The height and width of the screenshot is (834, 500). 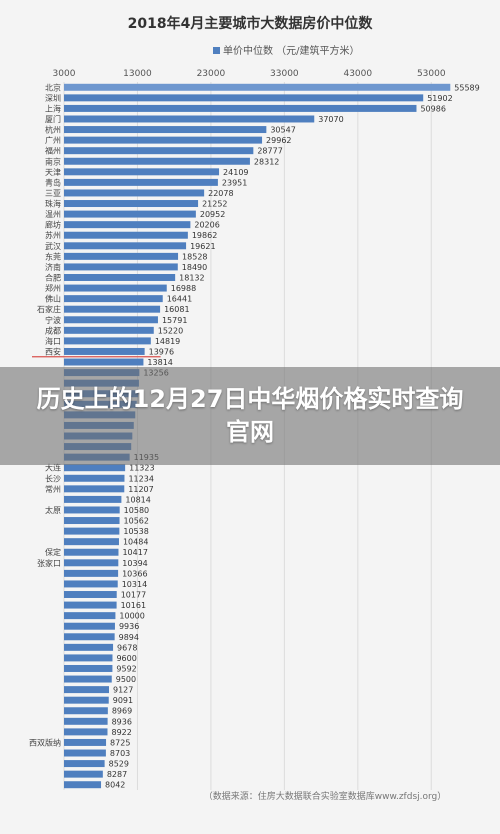 What do you see at coordinates (53, 214) in the screenshot?
I see `category-label: 温州` at bounding box center [53, 214].